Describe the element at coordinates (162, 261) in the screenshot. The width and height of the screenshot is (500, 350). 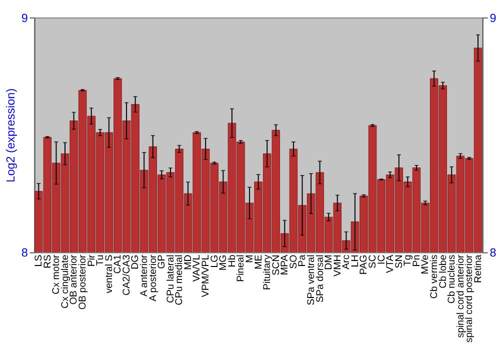
I see `x-tick-label: GP` at that location.